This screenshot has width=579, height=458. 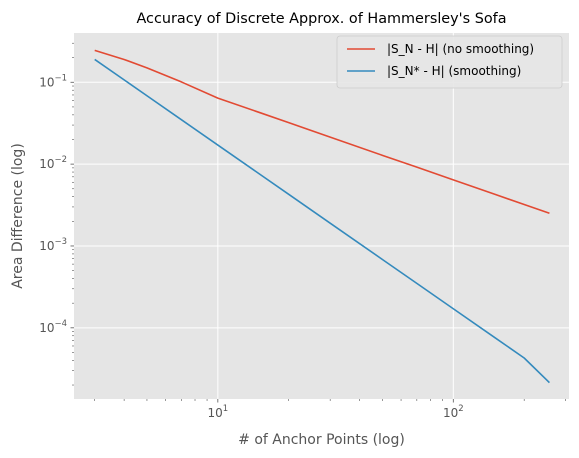 What do you see at coordinates (53, 327) in the screenshot?
I see `y-tick-label: 10⁻⁴` at bounding box center [53, 327].